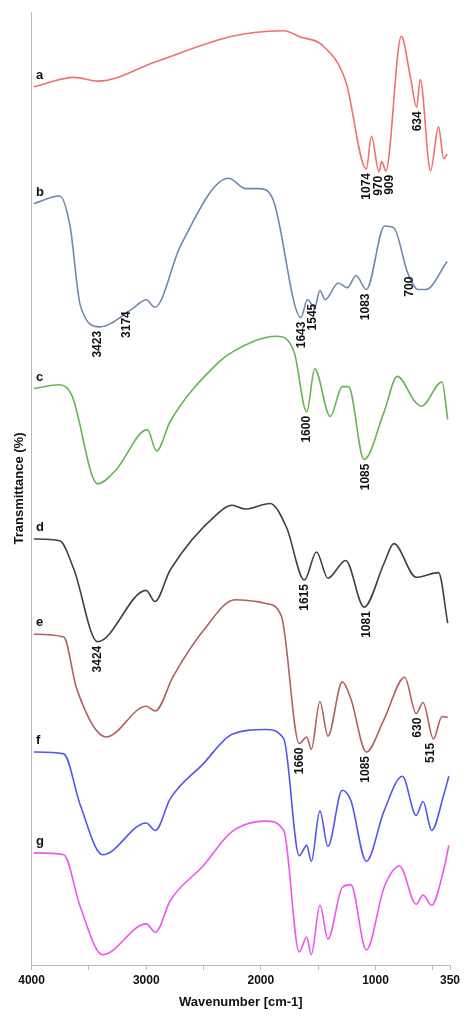 The image size is (472, 1024). I want to click on annotation: 1600, so click(306, 429).